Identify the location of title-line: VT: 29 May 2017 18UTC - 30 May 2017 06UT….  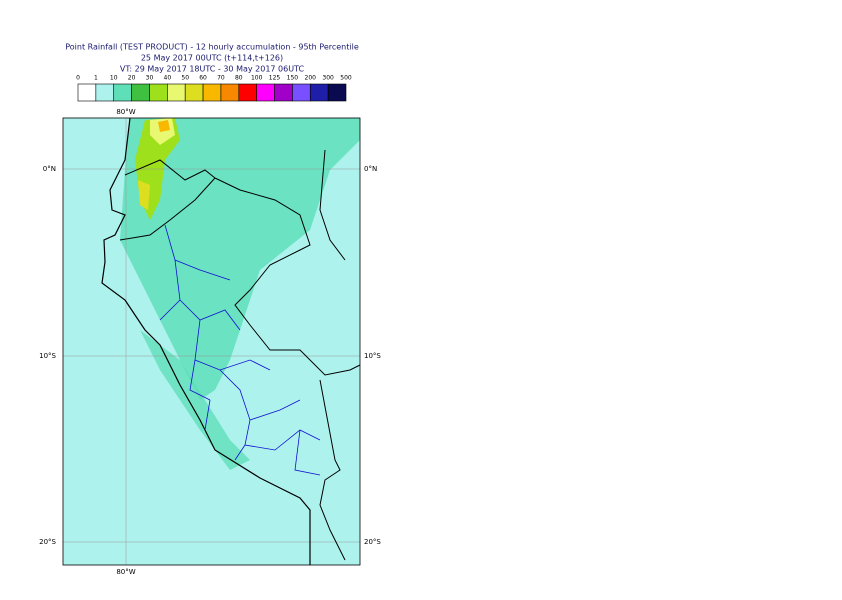
(212, 69).